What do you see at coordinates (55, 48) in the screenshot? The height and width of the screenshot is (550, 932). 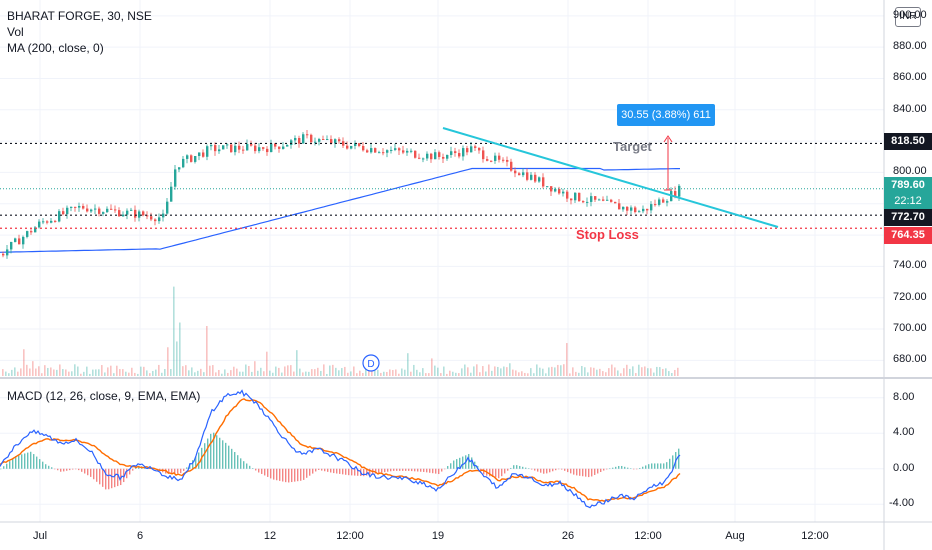 I see `ma-legend: MA (200, close, 0)` at bounding box center [55, 48].